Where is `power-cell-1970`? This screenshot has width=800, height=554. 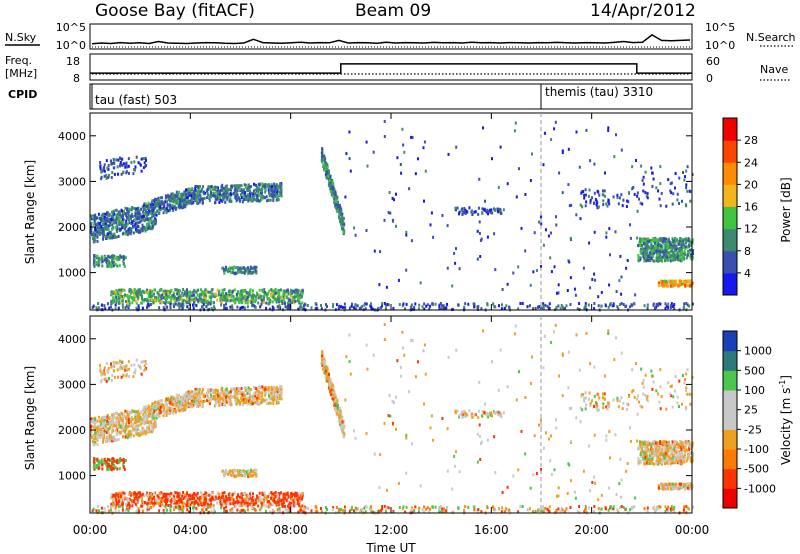
power-cell-1970 is located at coordinates (154, 294).